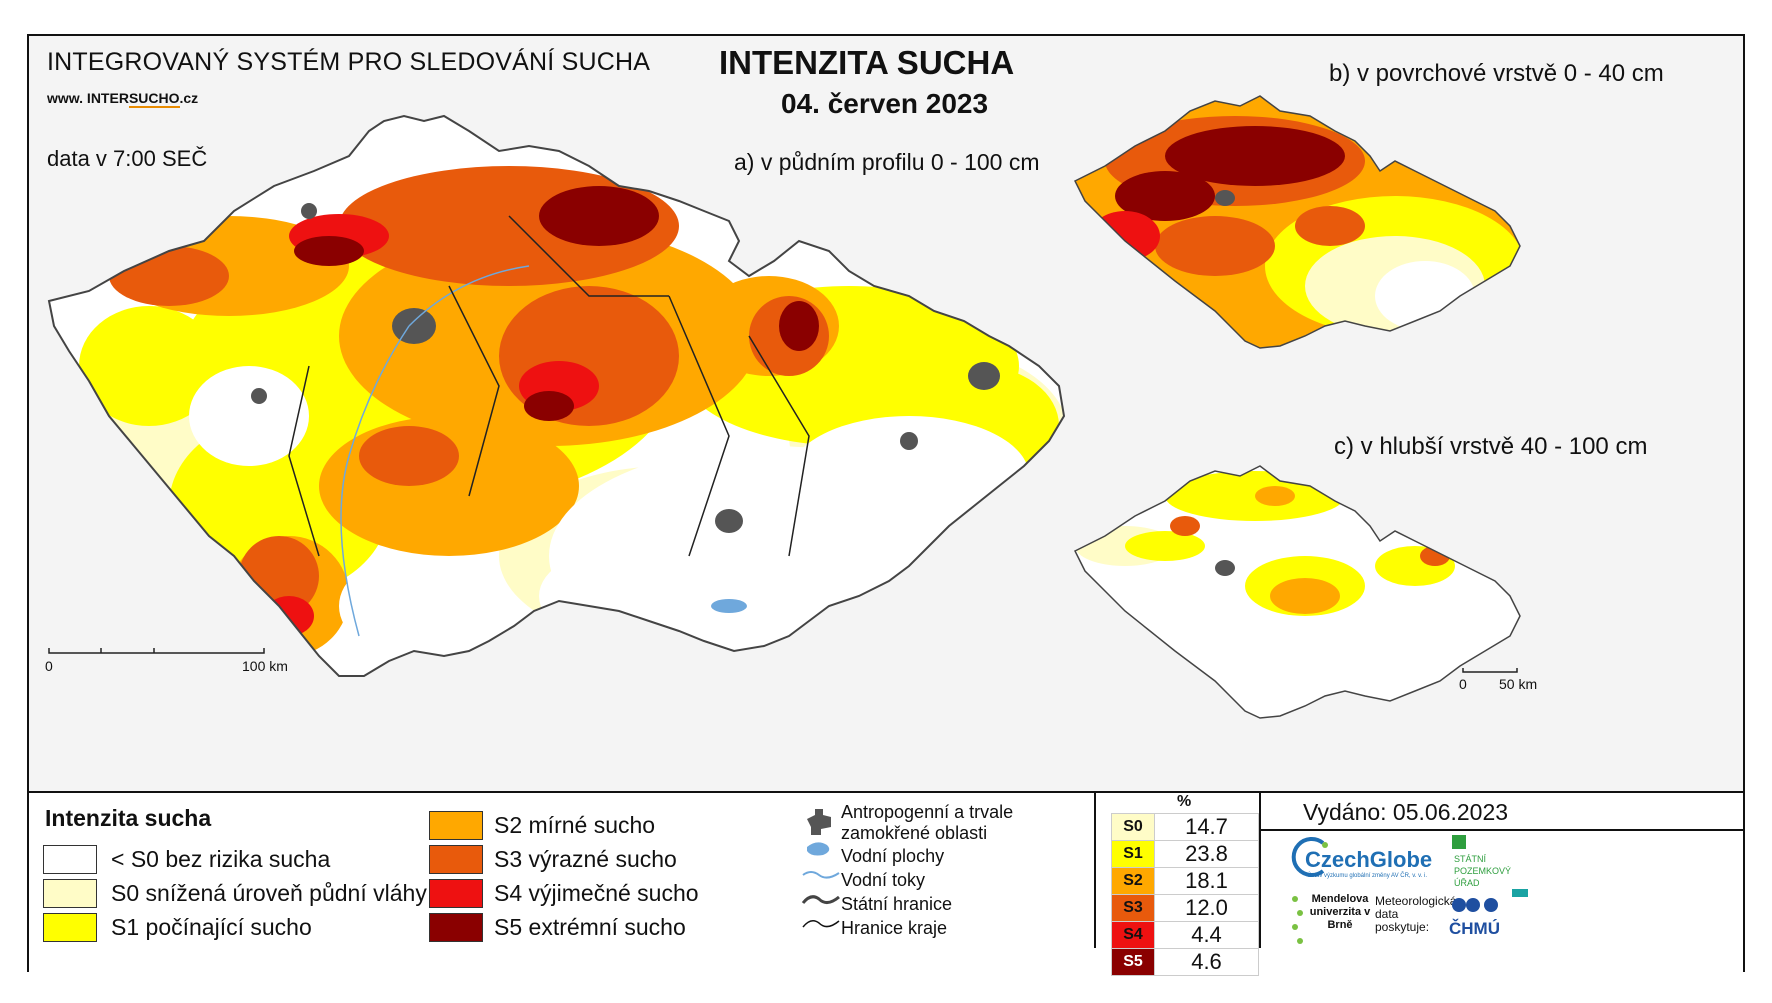 The height and width of the screenshot is (1003, 1772). I want to click on legend-title: Intenzita sucha, so click(128, 818).